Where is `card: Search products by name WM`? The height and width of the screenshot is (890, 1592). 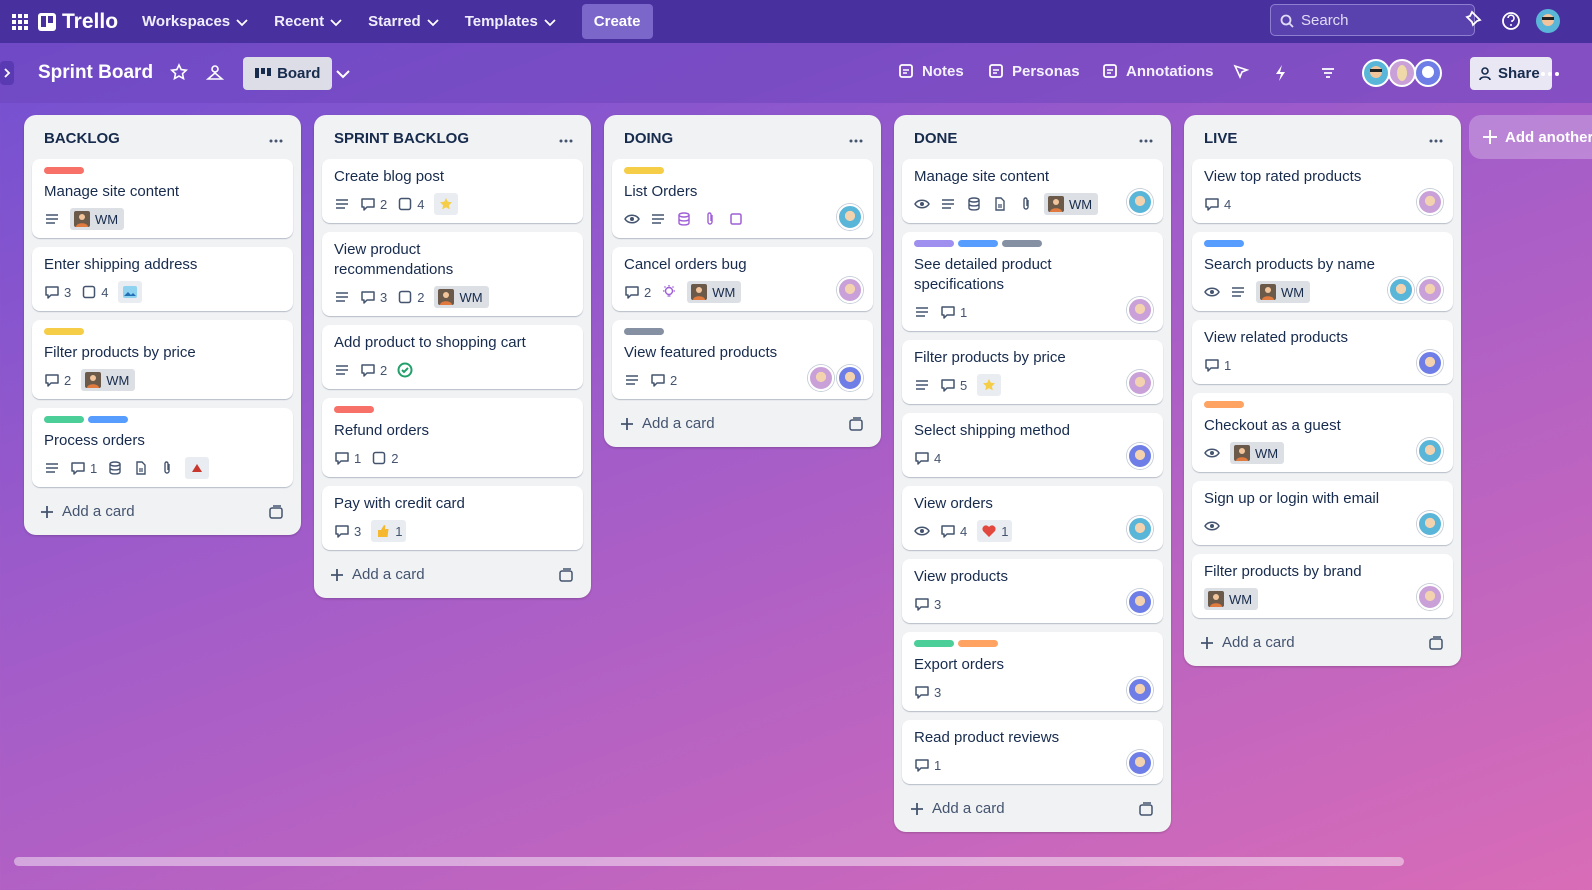 card: Search products by name WM is located at coordinates (1322, 271).